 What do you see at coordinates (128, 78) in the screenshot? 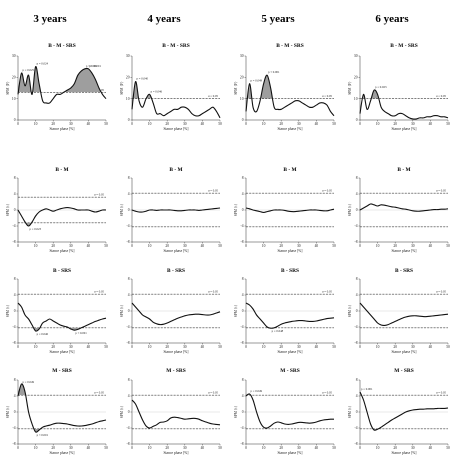
I see `y-tick-label: 20` at bounding box center [128, 78].